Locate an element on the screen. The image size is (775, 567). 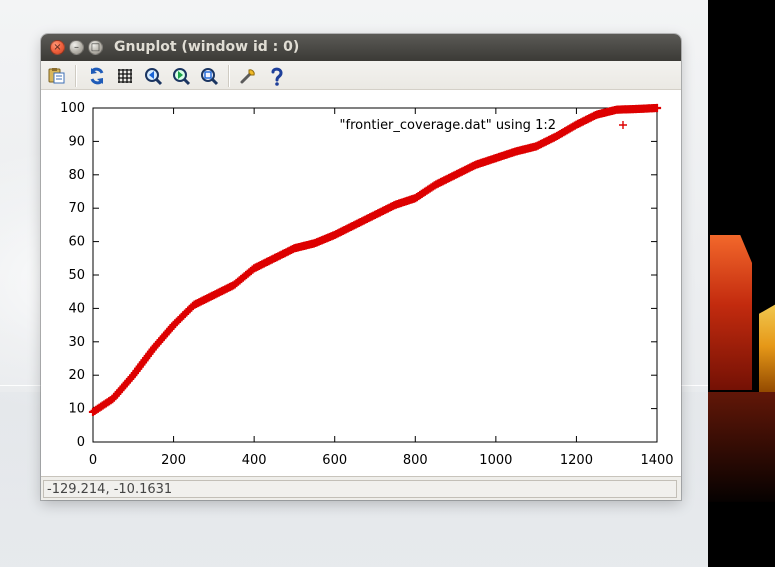
autoscale-icon is located at coordinates (210, 77).